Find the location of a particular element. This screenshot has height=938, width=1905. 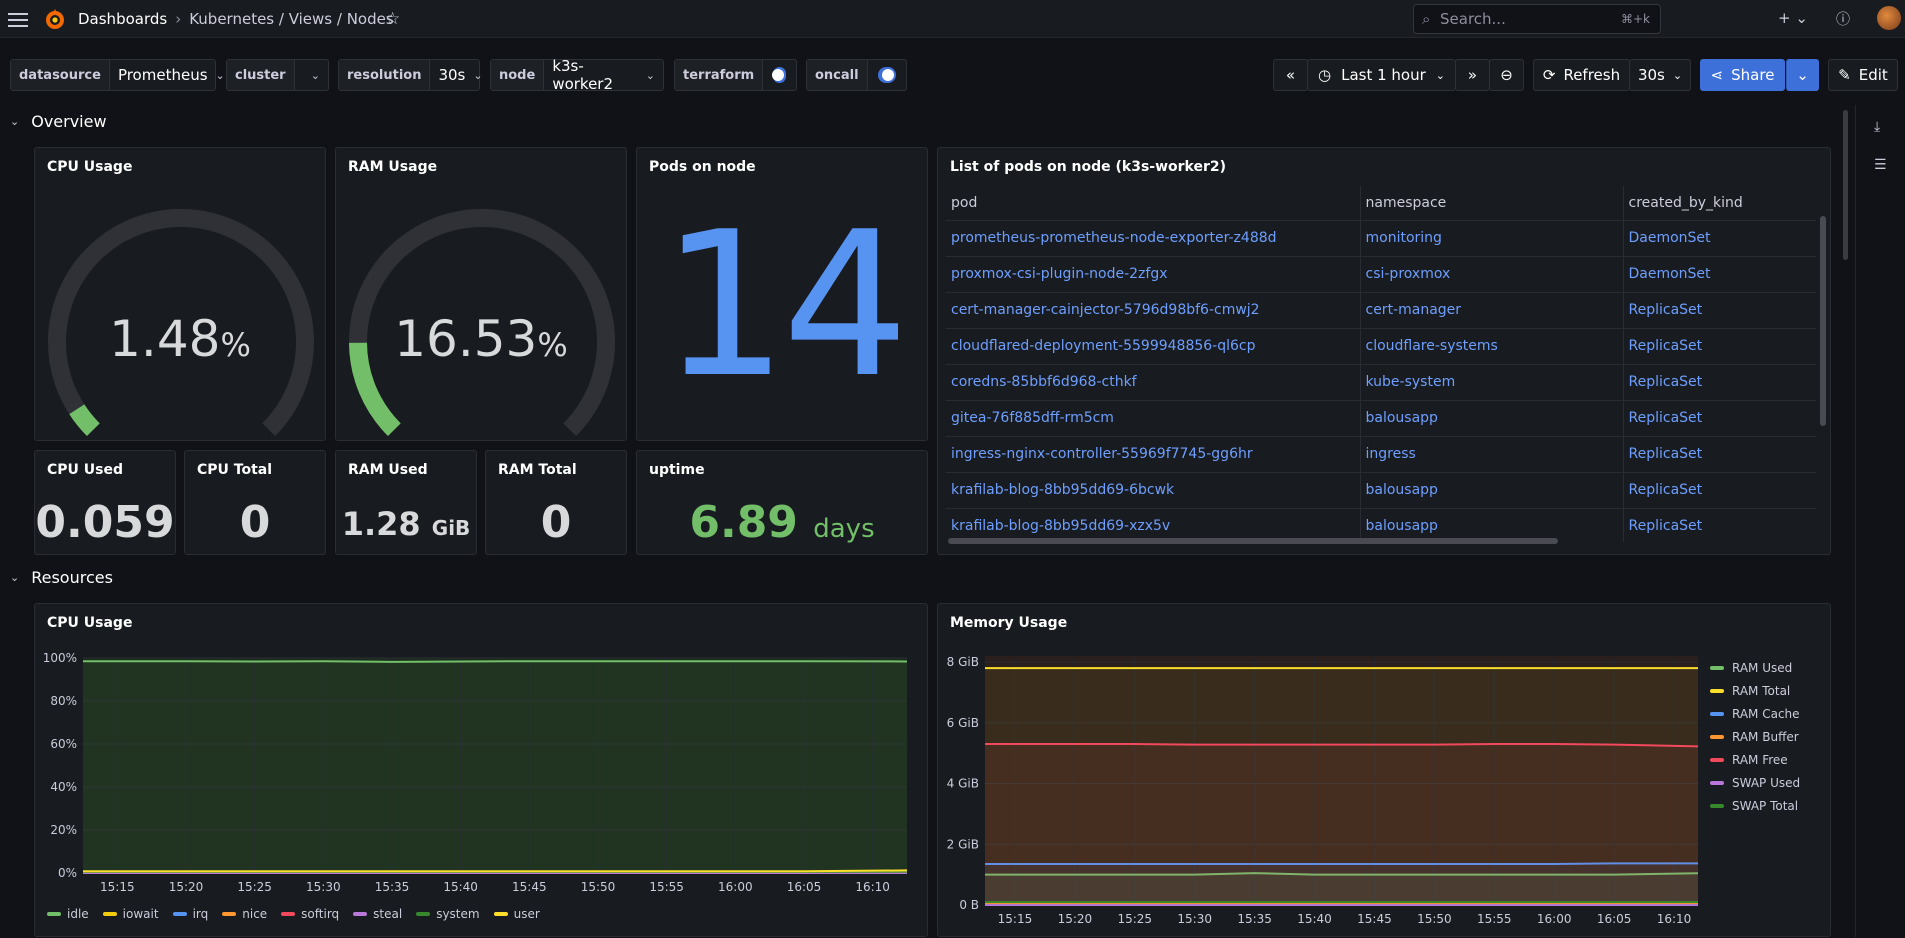

table-cell: ingress is located at coordinates (1491, 454).